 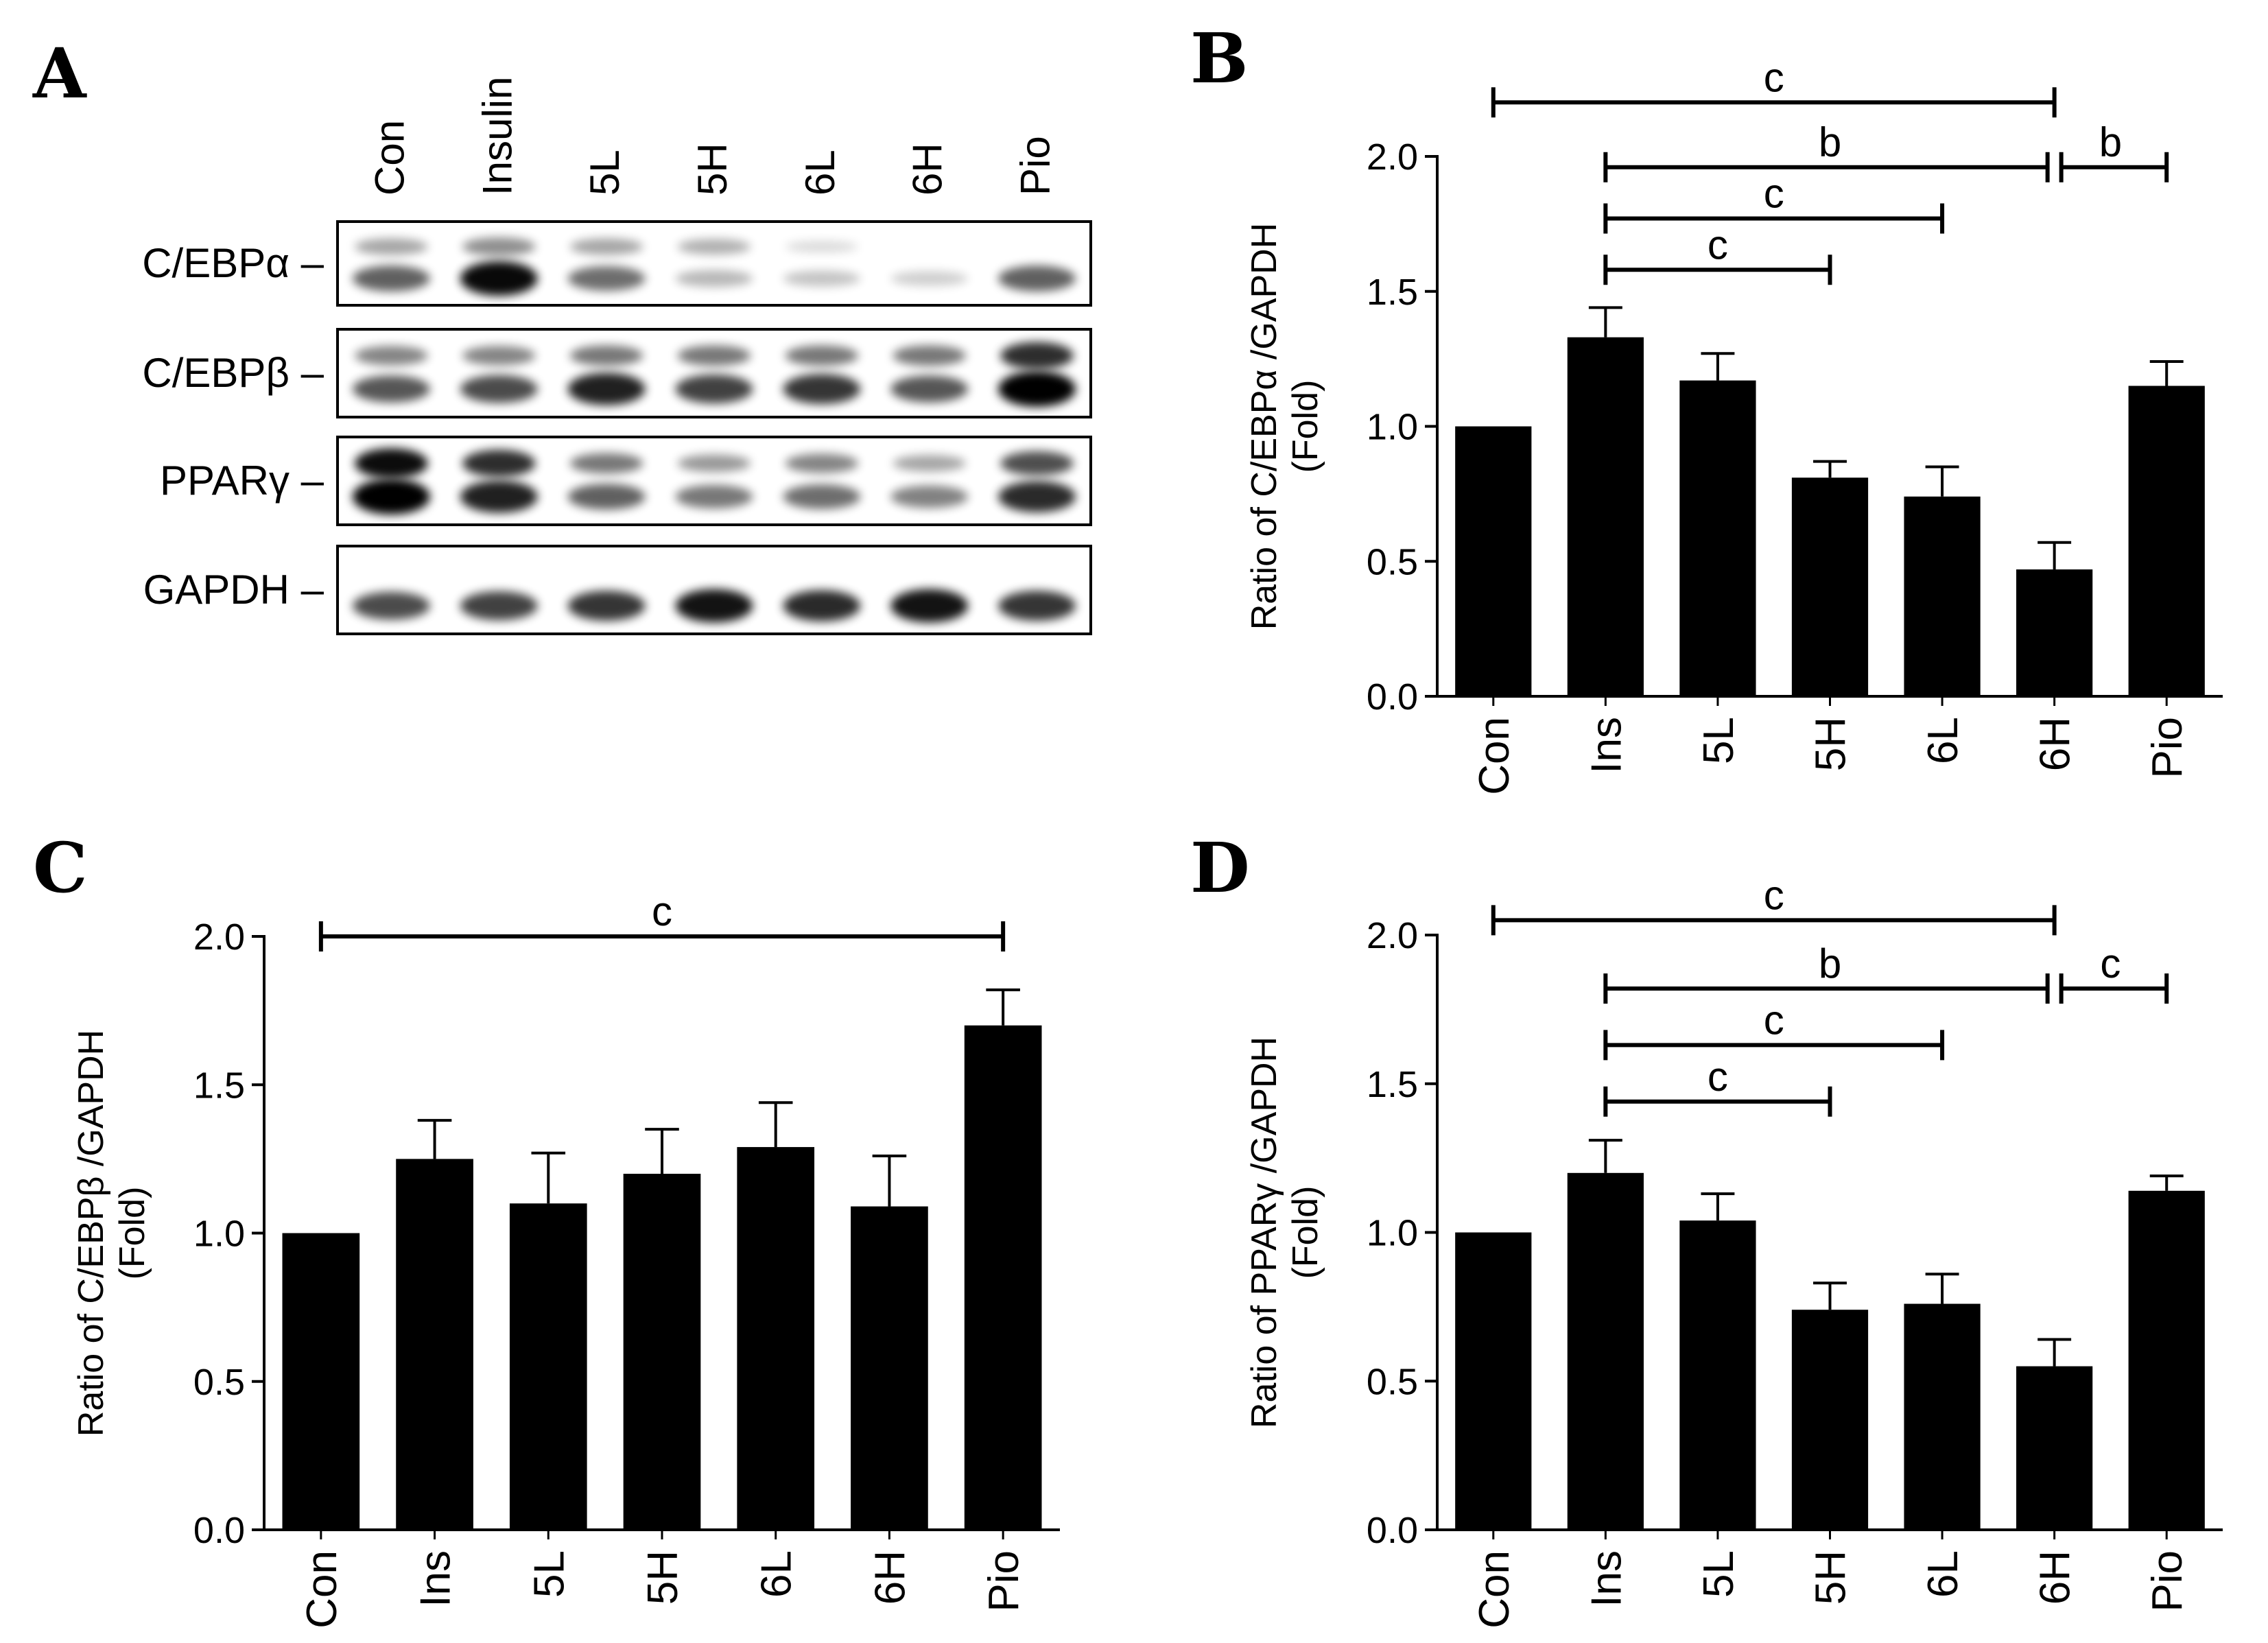 I want to click on lane-label: 6H, so click(x=928, y=169).